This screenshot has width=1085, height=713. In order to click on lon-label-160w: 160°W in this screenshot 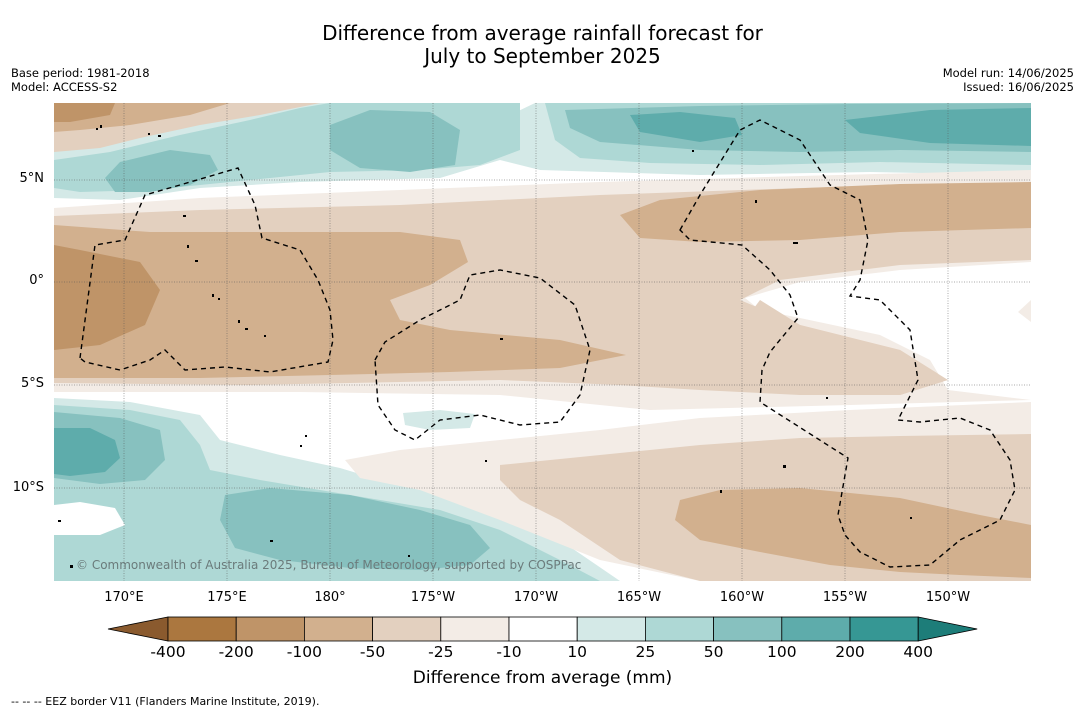, I will do `click(742, 597)`.